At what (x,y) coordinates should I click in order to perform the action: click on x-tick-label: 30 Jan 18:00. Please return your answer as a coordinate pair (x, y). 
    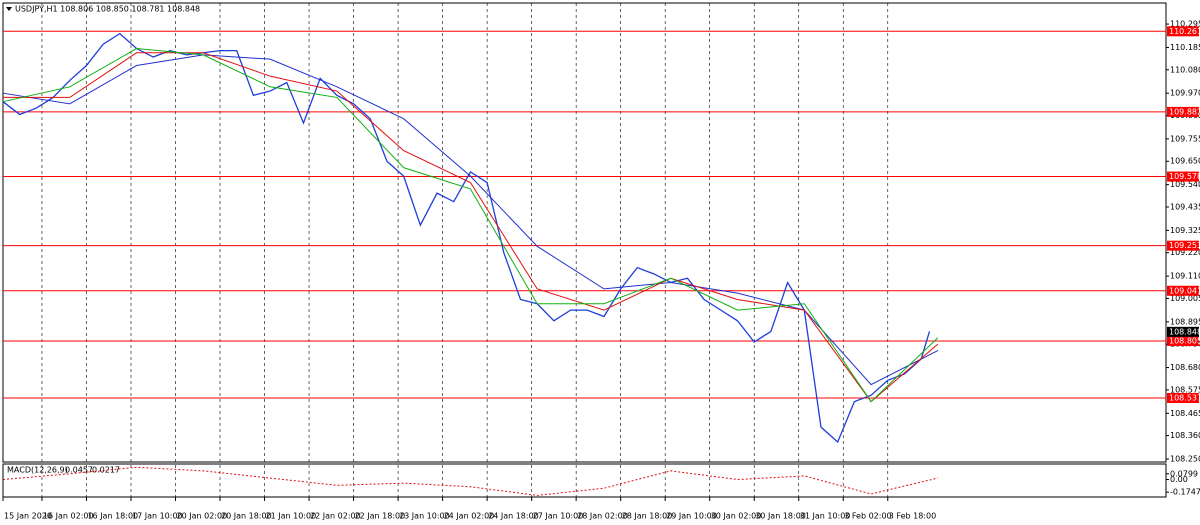
    Looking at the image, I should click on (780, 516).